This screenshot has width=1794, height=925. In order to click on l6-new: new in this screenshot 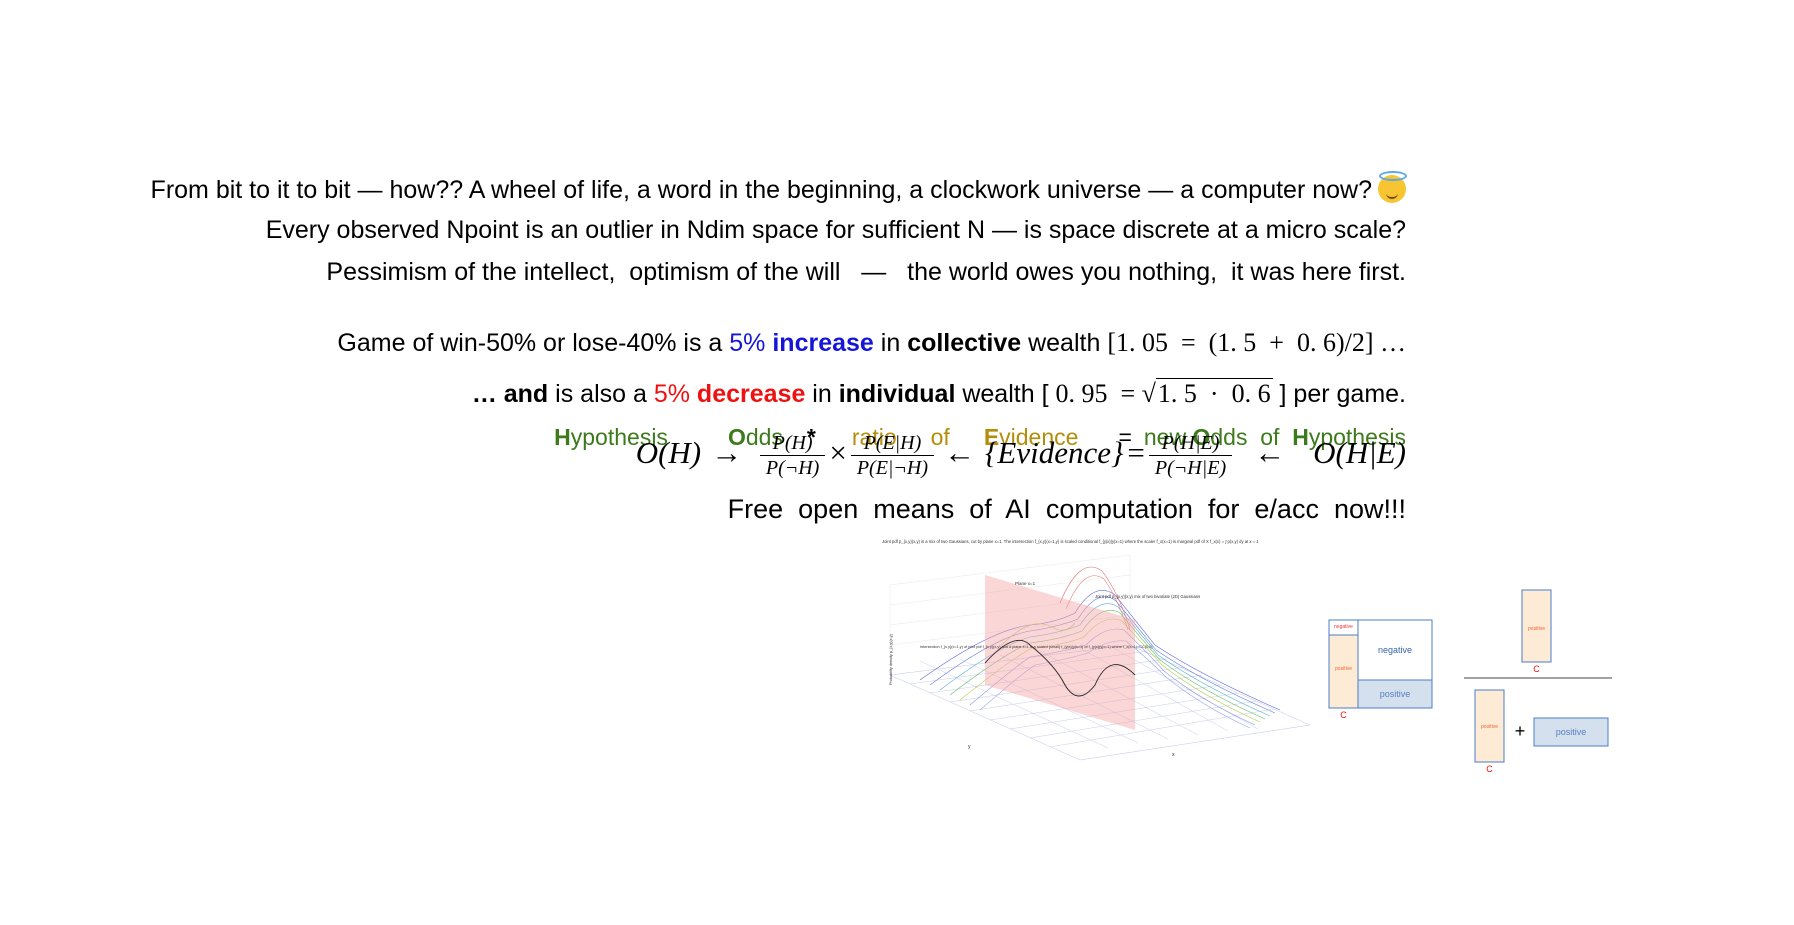, I will do `click(1165, 437)`.